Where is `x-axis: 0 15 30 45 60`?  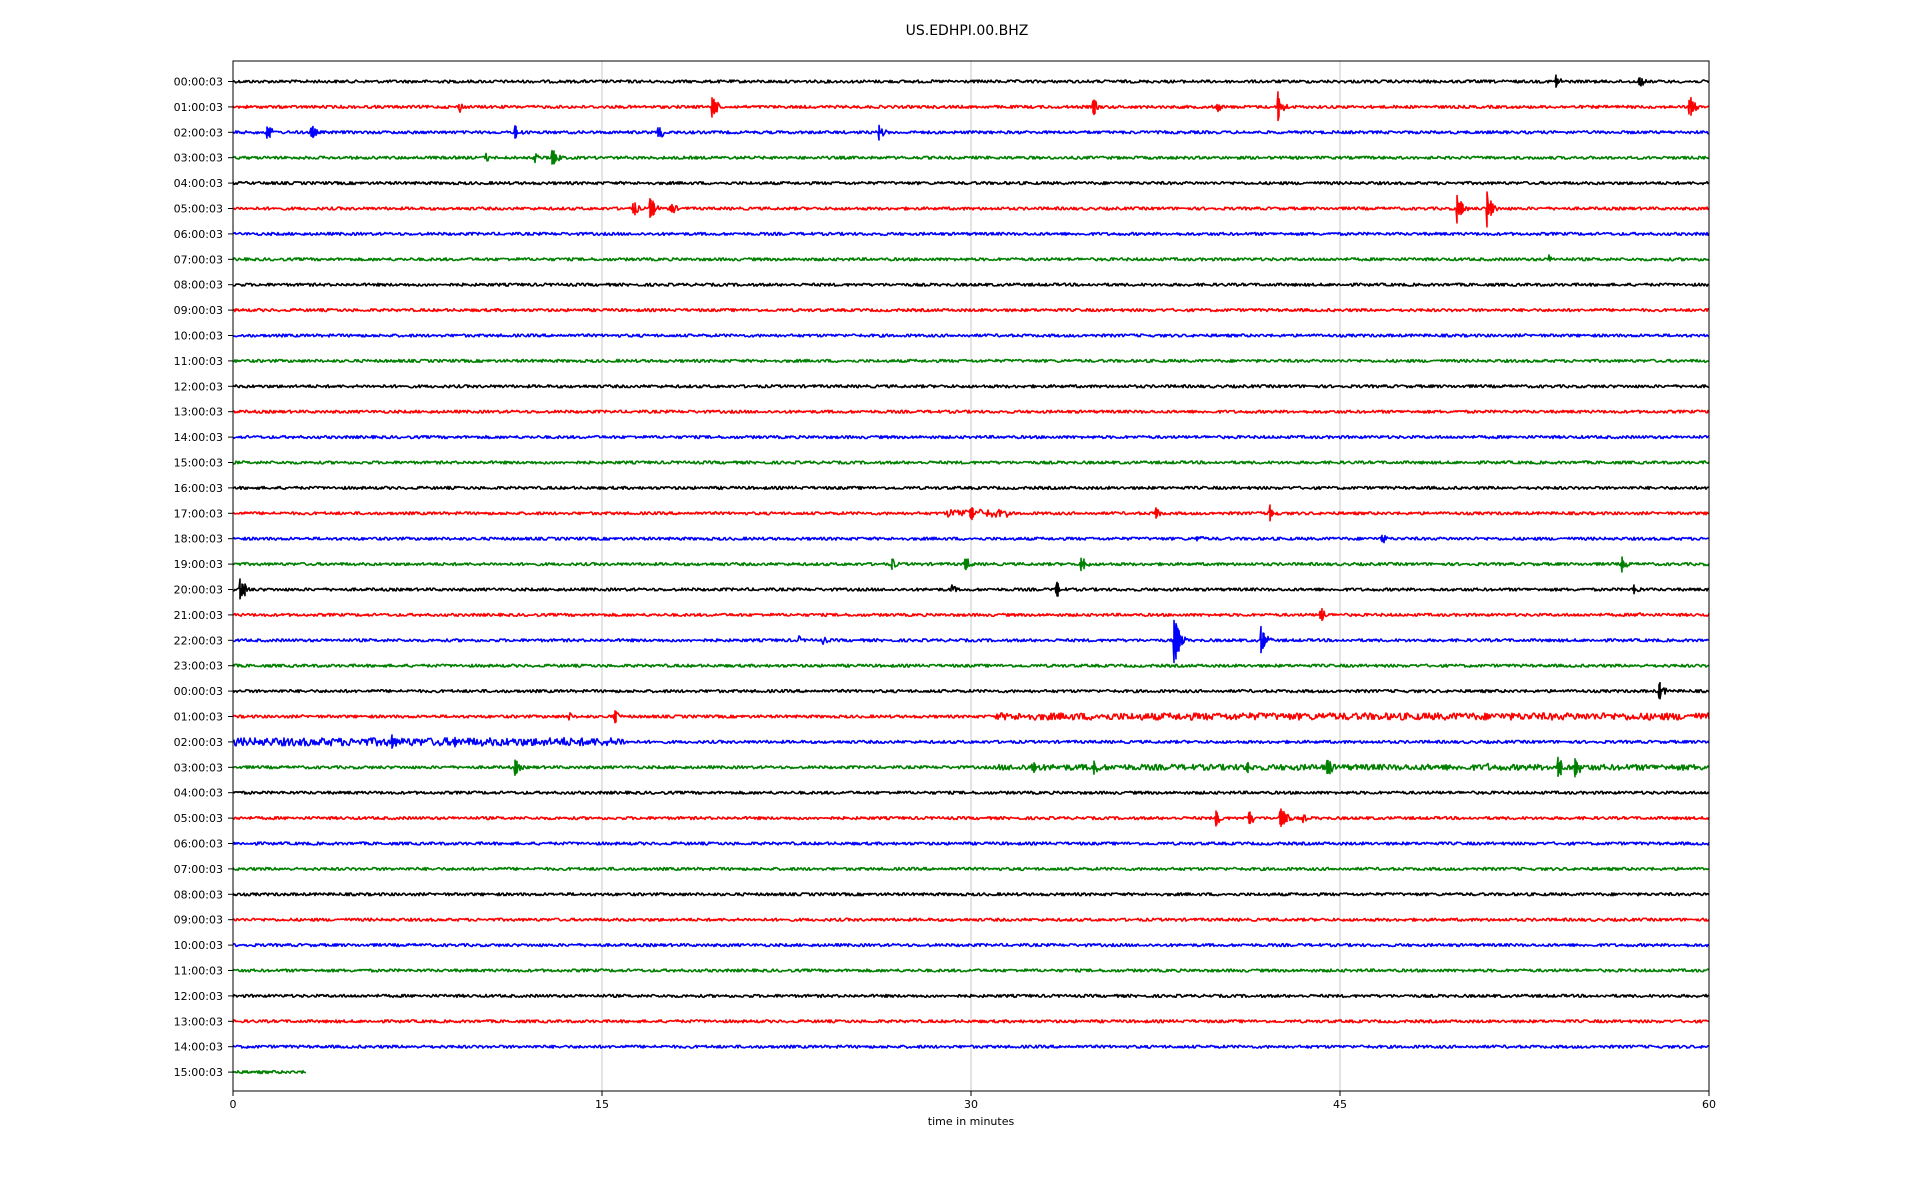
x-axis: 0 15 30 45 60 is located at coordinates (973, 1101).